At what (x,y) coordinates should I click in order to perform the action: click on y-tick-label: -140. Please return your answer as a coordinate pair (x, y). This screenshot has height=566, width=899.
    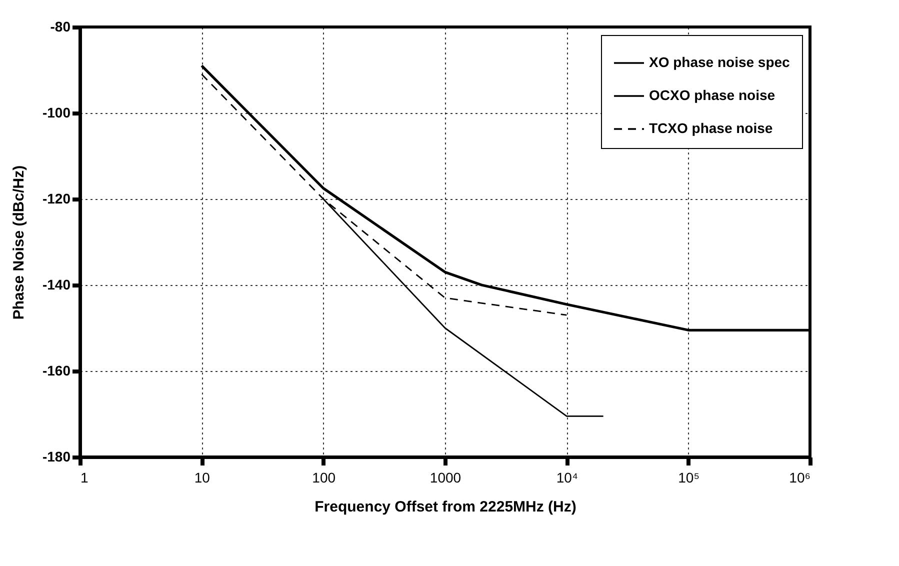
    Looking at the image, I should click on (56, 284).